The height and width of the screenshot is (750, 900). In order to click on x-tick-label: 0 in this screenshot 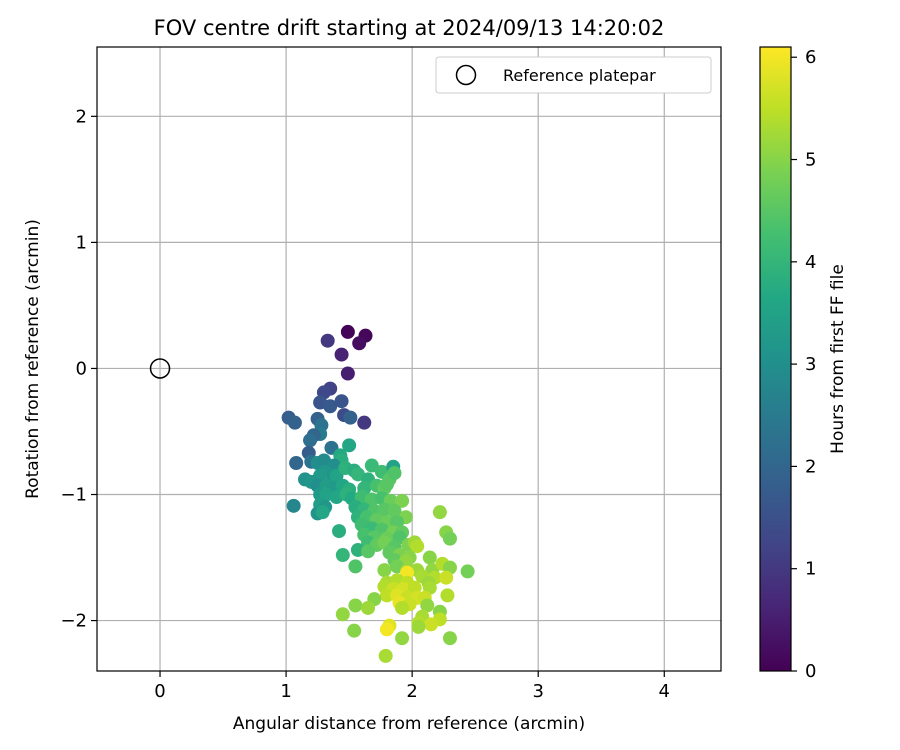, I will do `click(159, 691)`.